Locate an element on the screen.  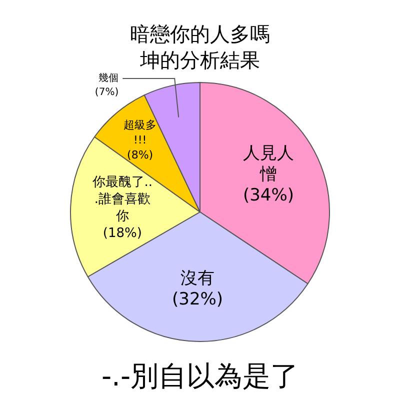
data-label: (18%) is located at coordinates (122, 234).